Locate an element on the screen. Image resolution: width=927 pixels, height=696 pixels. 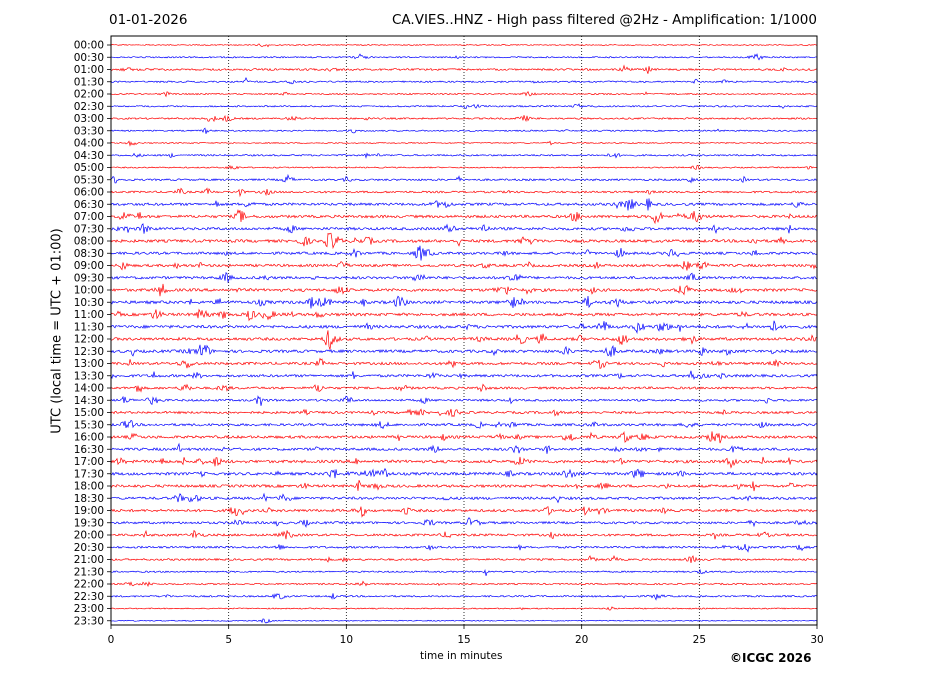
y-tick-label: 17:30 is located at coordinates (89, 474).